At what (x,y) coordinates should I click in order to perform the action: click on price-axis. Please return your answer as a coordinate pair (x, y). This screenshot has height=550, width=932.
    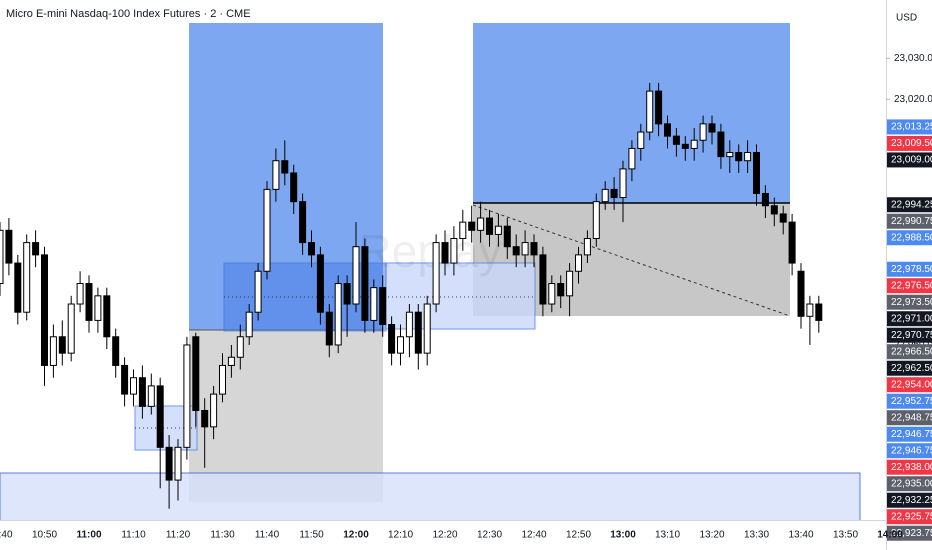
    Looking at the image, I should click on (909, 260).